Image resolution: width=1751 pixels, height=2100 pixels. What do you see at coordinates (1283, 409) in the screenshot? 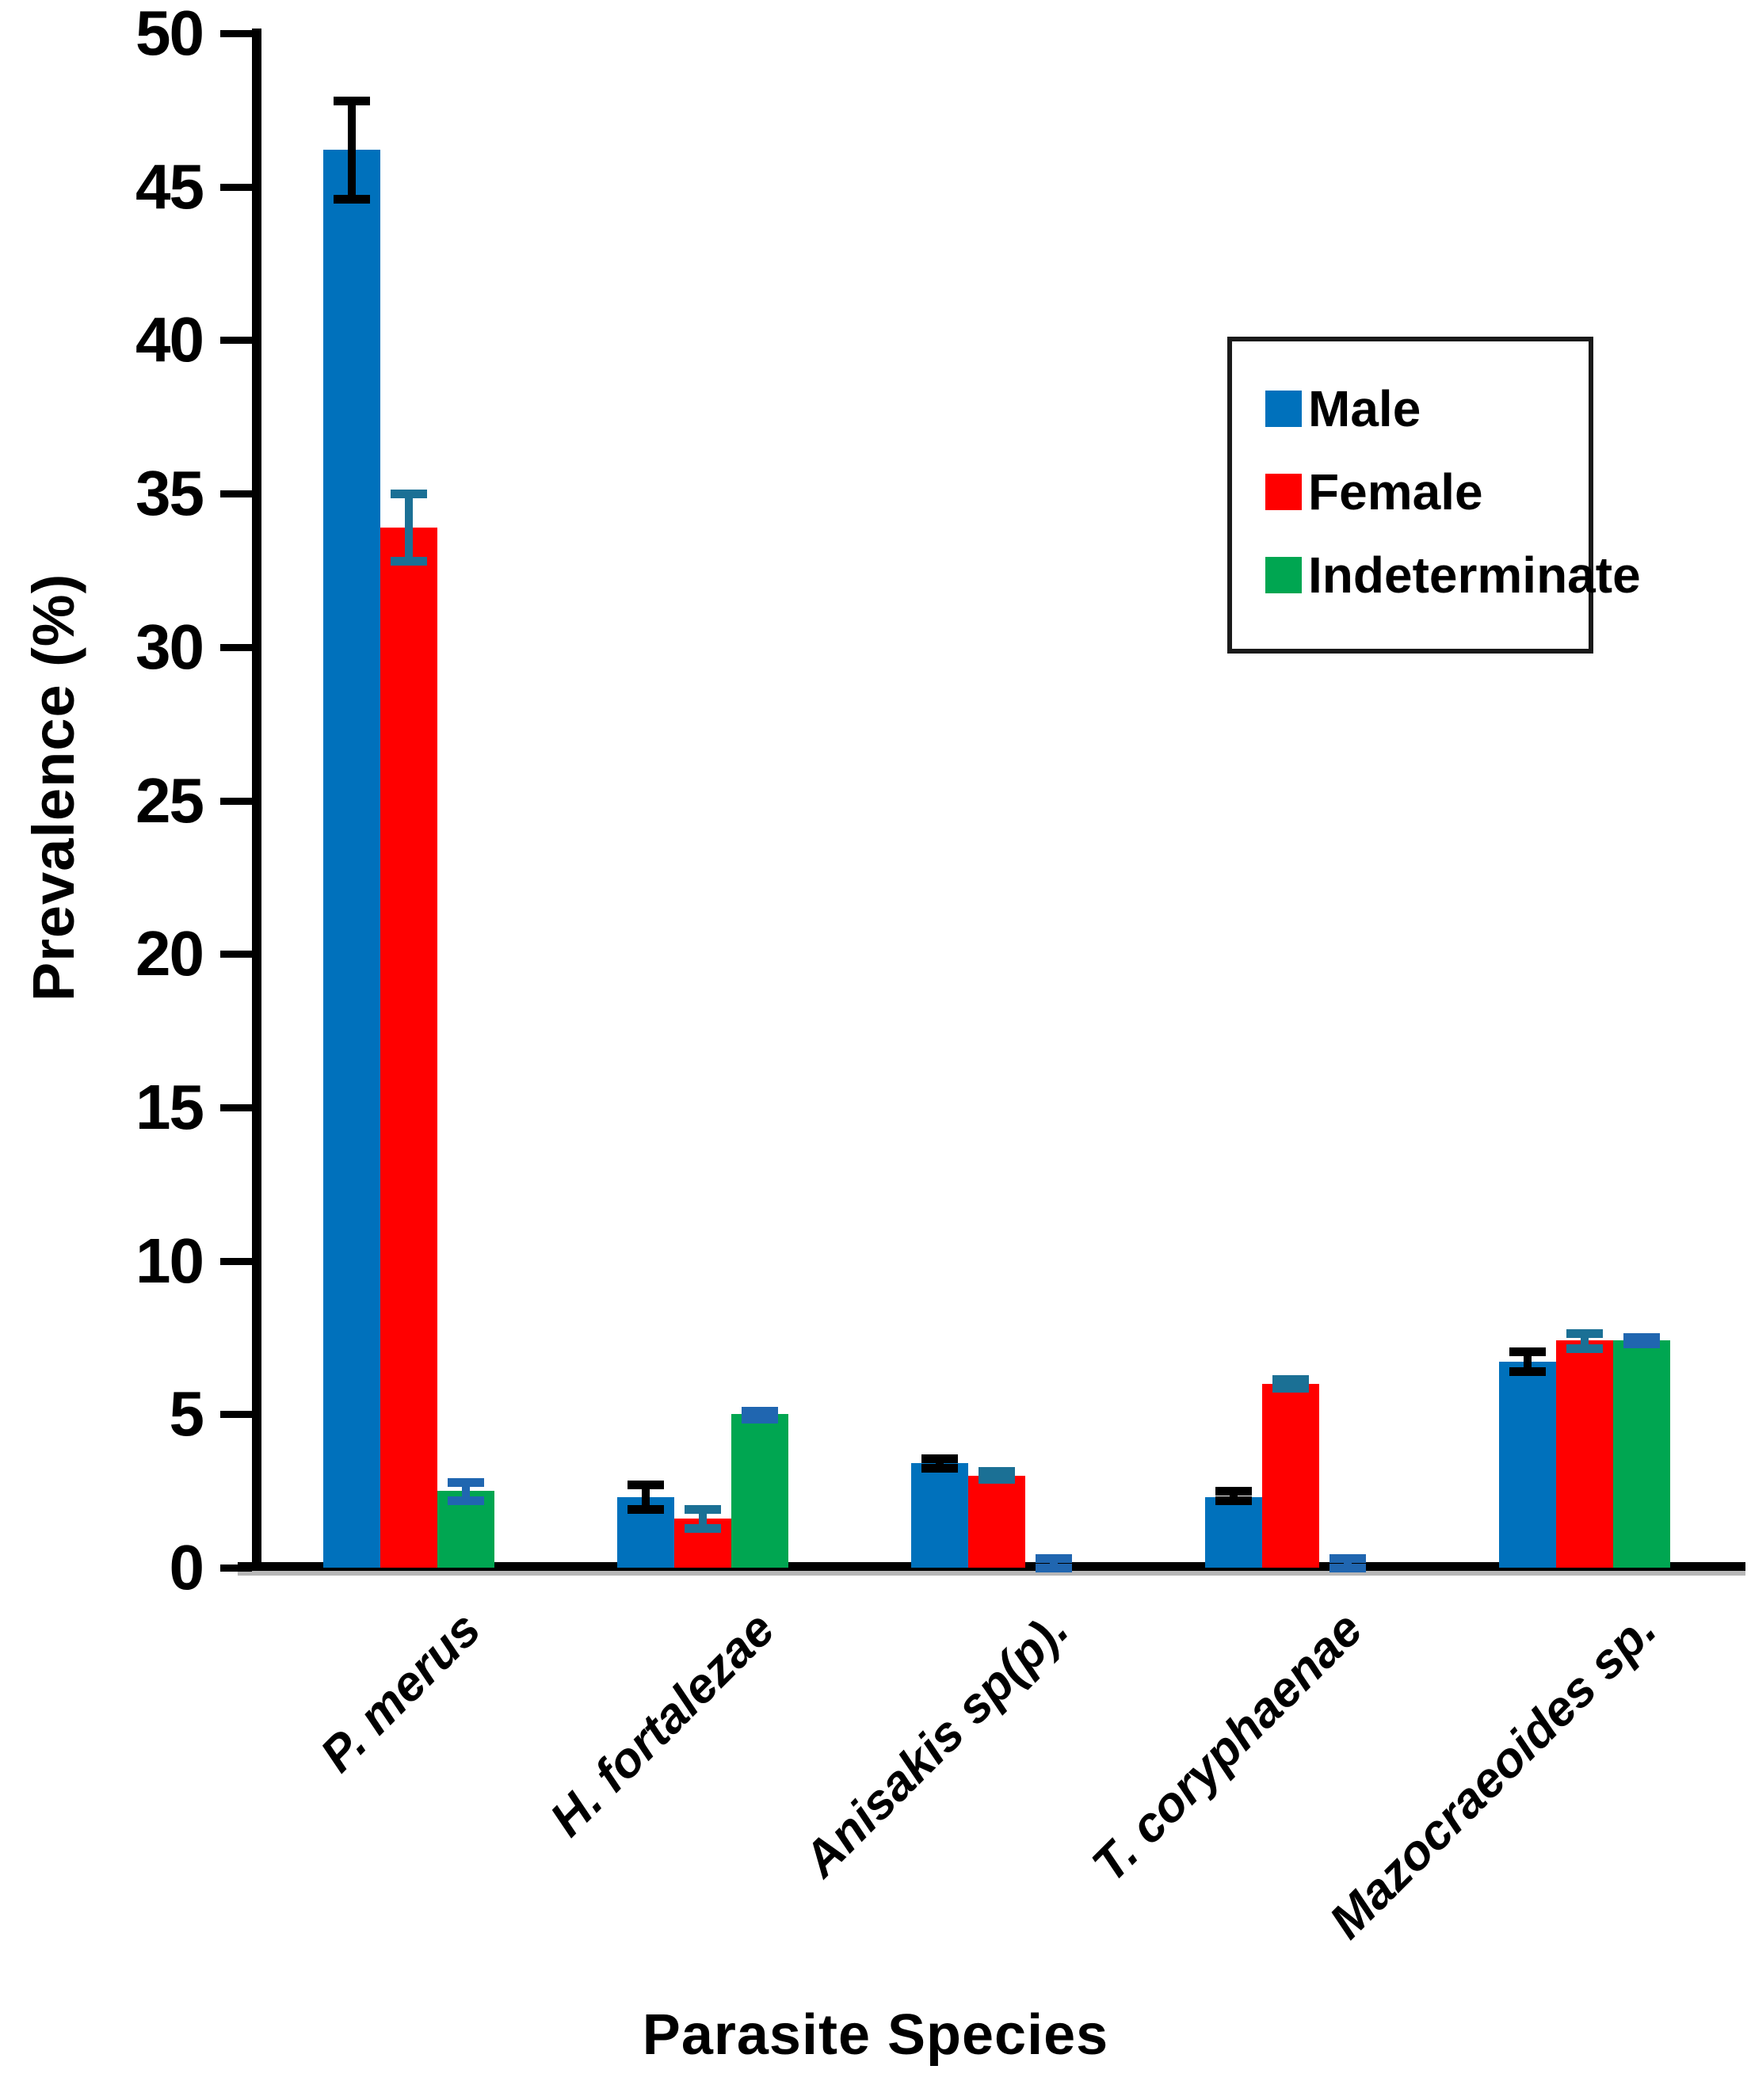
I see `legend-swatch-male` at bounding box center [1283, 409].